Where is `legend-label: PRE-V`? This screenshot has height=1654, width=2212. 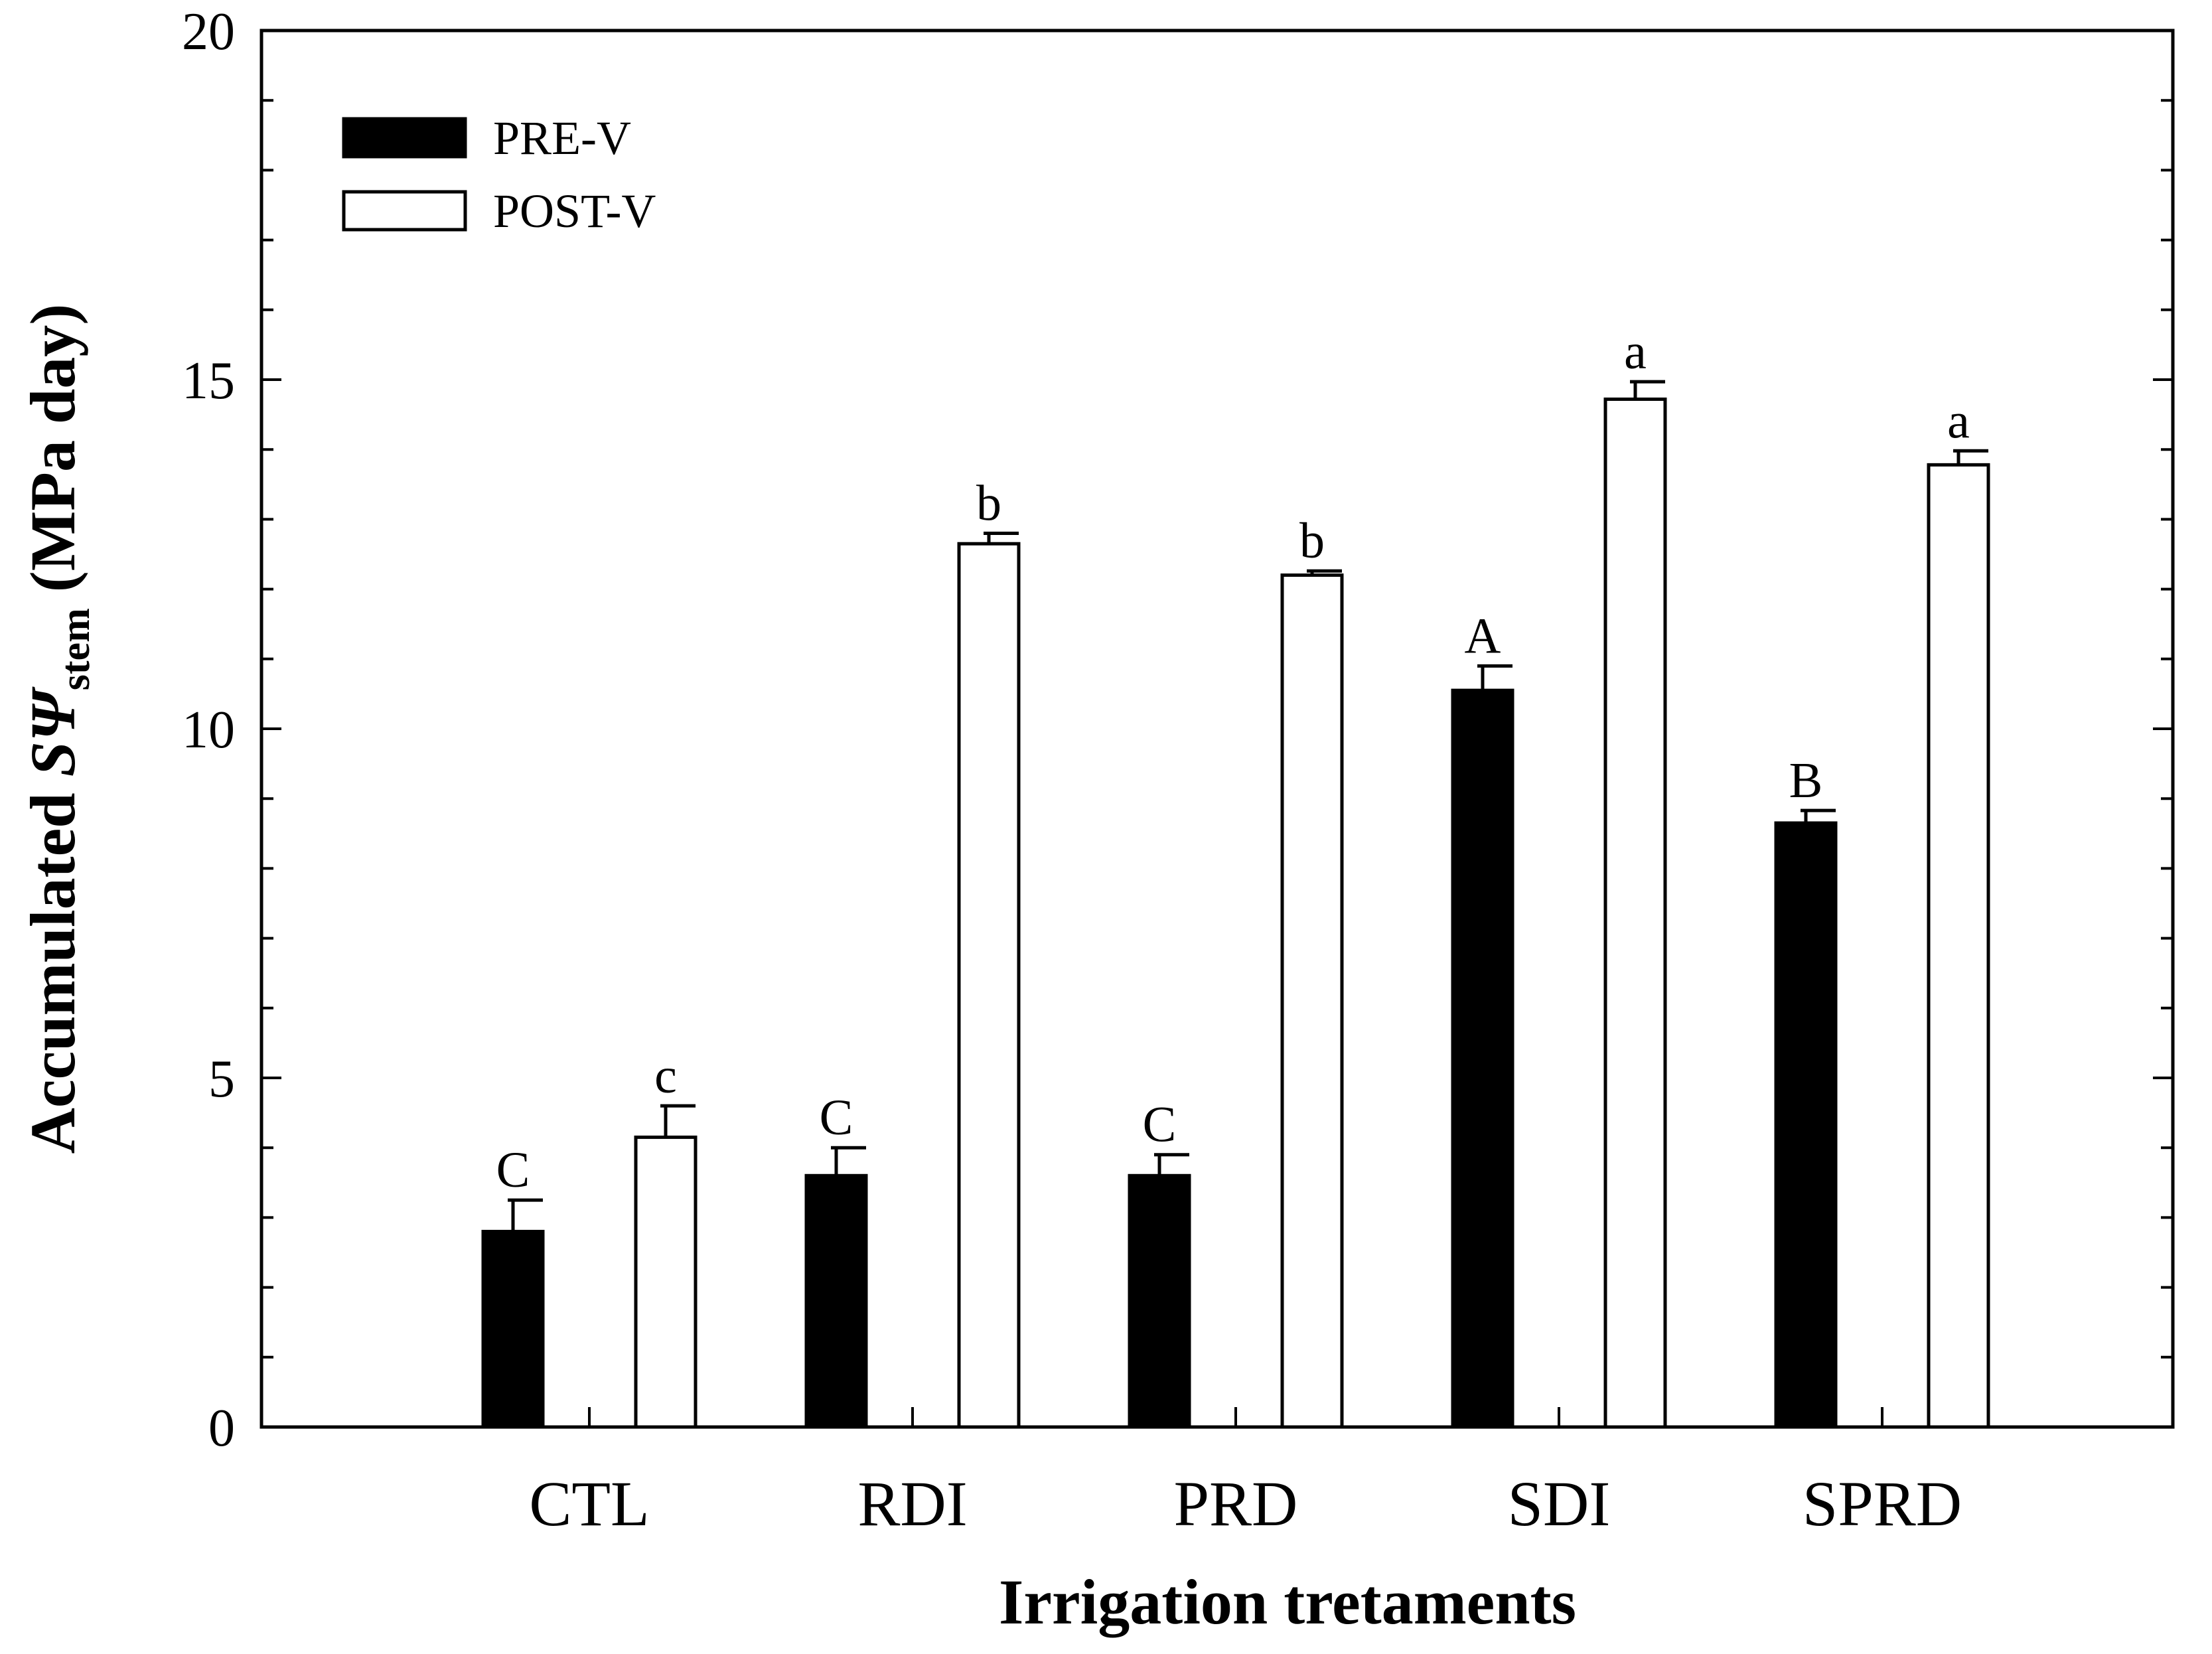 legend-label: PRE-V is located at coordinates (562, 138).